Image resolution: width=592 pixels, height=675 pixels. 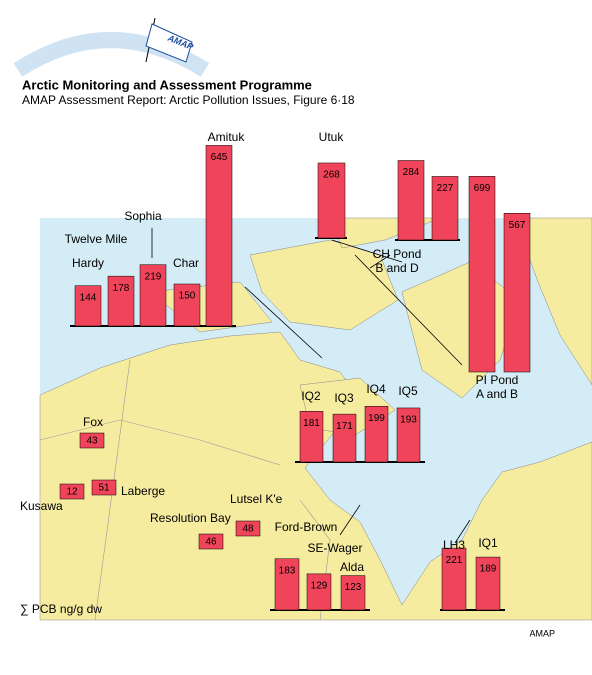 I want to click on value-label: 150, so click(x=187, y=296).